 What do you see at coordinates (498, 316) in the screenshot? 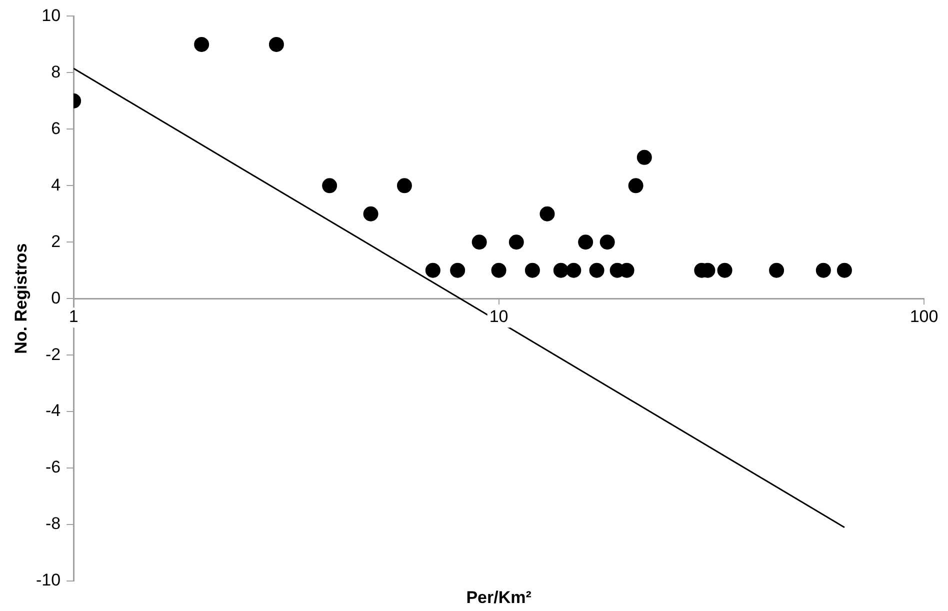
I see `x-tick-label: 10` at bounding box center [498, 316].